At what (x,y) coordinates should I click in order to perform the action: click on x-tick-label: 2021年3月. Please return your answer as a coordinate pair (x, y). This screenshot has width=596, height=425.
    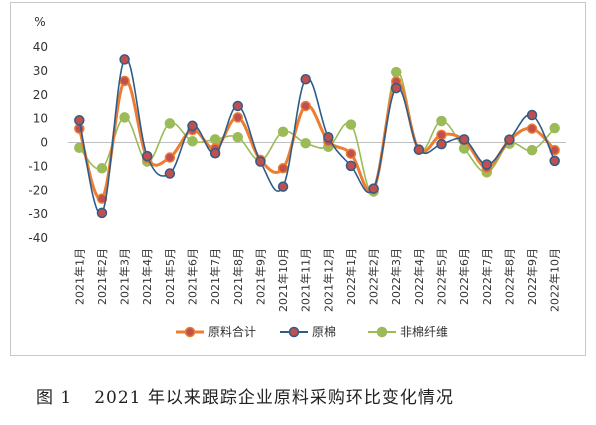
    Looking at the image, I should click on (125, 276).